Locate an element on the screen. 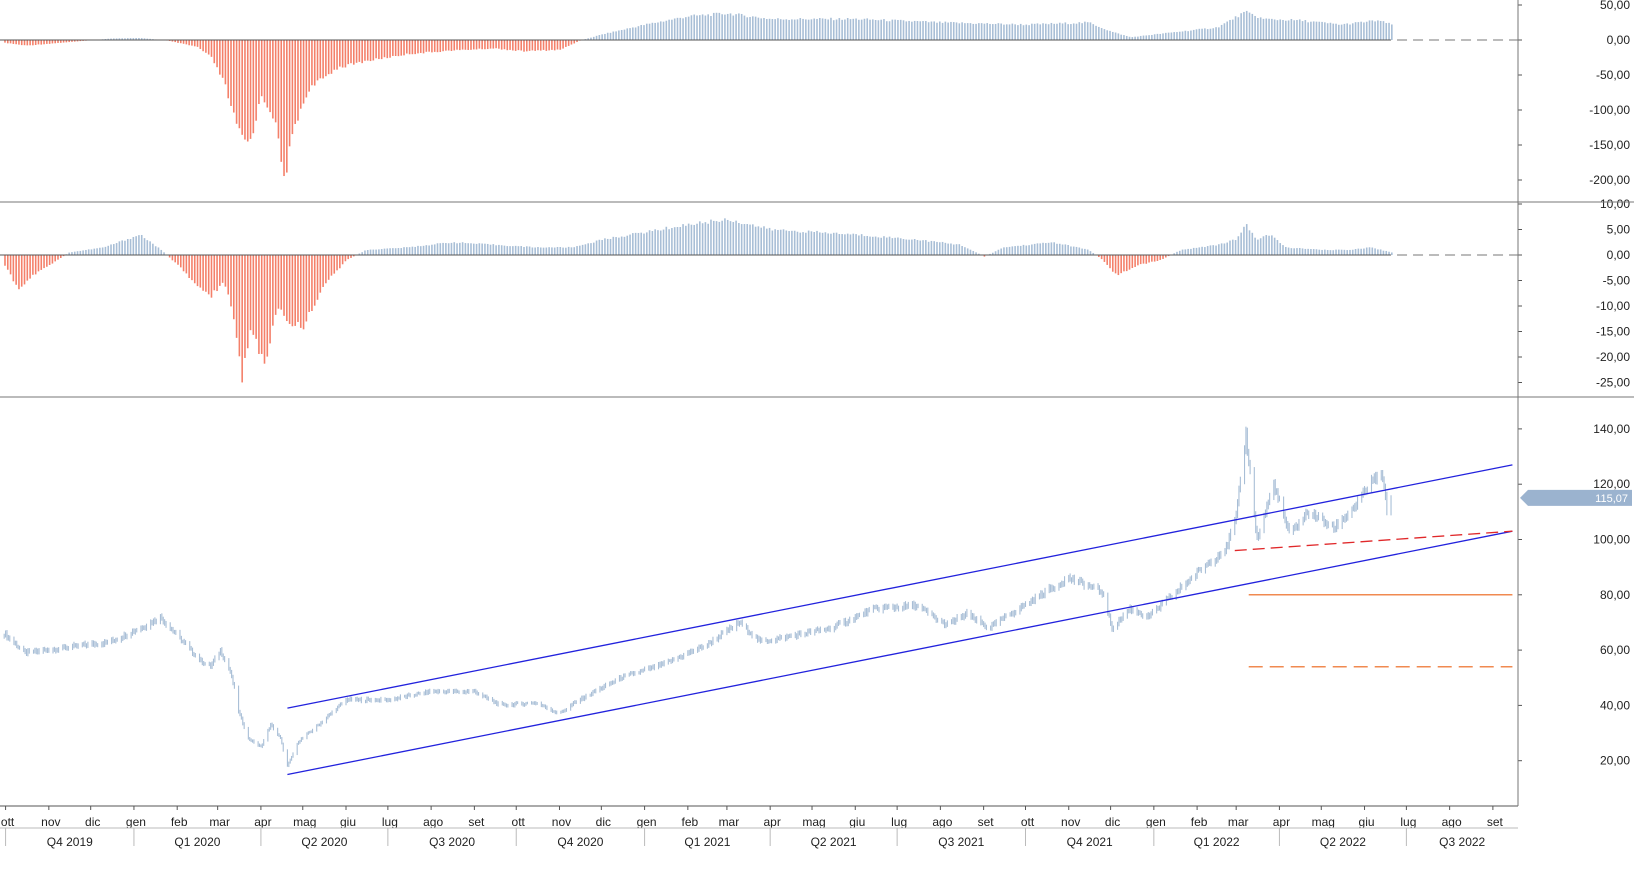 The height and width of the screenshot is (882, 1634). quarter-label: Q1 2022 is located at coordinates (1217, 842).